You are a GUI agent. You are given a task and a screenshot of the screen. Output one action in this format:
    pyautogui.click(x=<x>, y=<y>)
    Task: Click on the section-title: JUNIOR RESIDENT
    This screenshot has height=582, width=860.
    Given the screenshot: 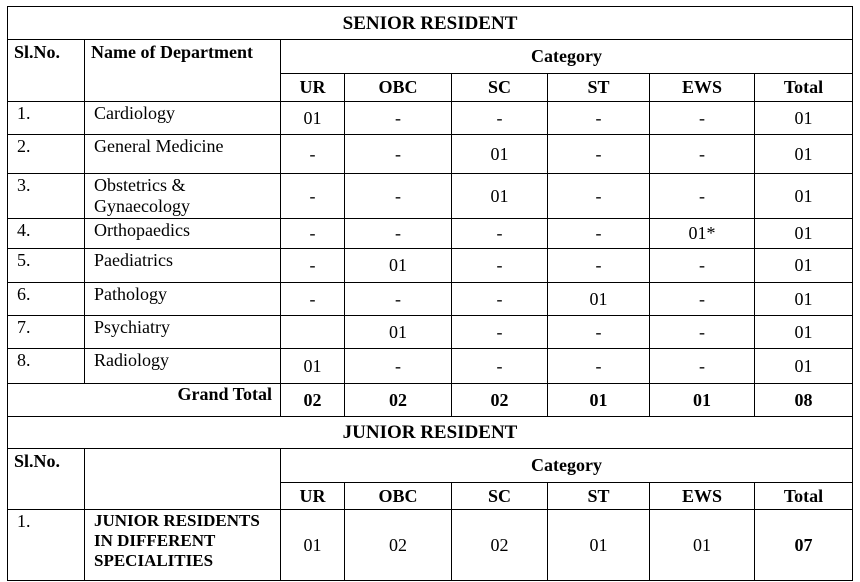 What is the action you would take?
    pyautogui.click(x=430, y=432)
    